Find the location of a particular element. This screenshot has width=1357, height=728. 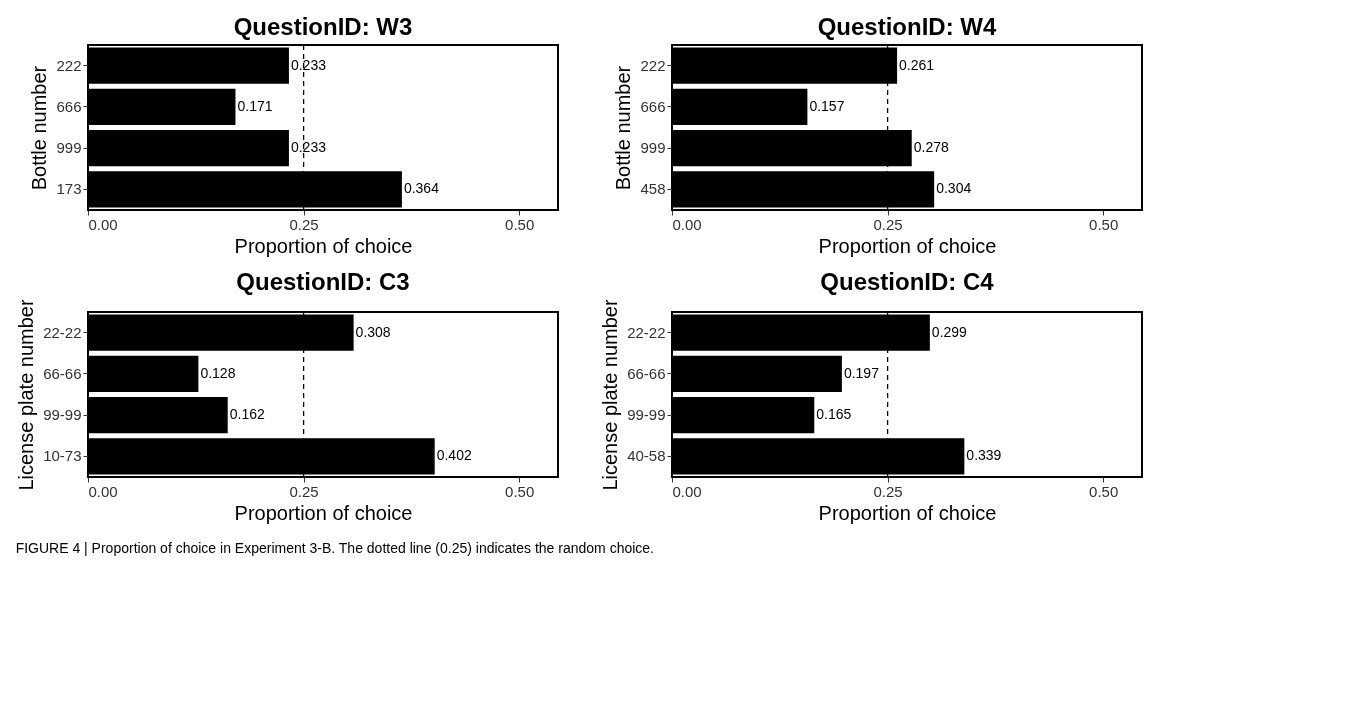

data-label: 0.197 is located at coordinates (861, 372).